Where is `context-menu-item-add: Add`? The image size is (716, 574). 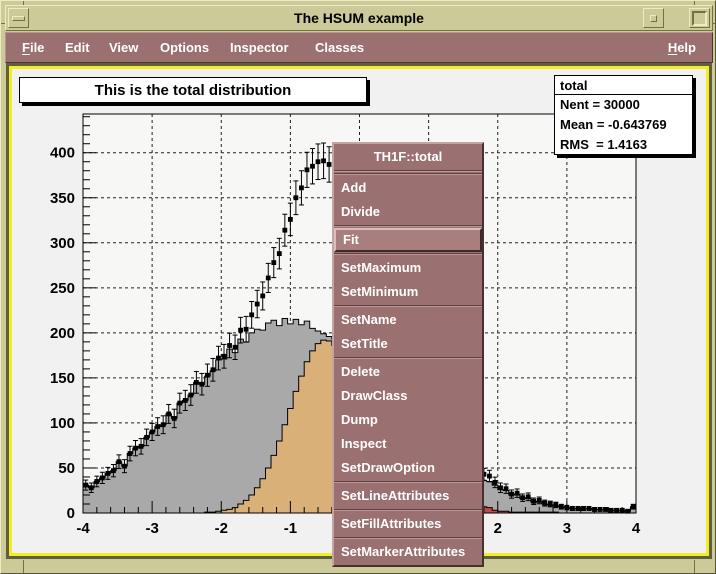 context-menu-item-add: Add is located at coordinates (354, 187).